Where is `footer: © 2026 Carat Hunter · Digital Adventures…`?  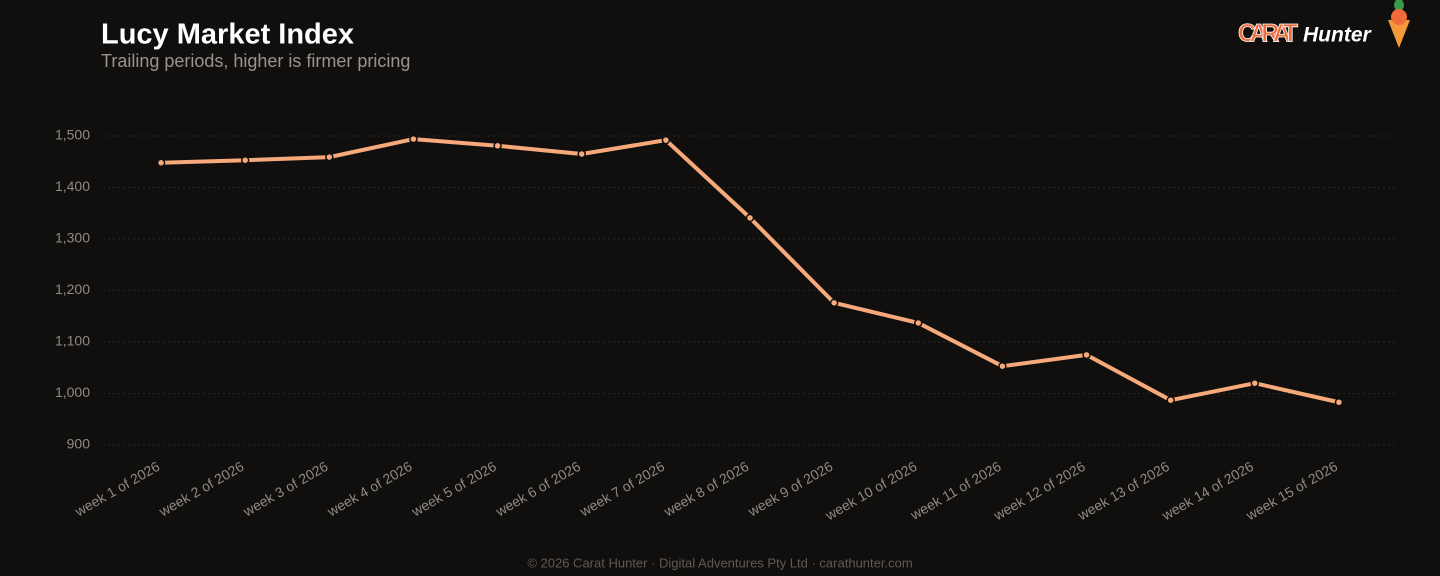
footer: © 2026 Carat Hunter · Digital Adventures… is located at coordinates (719, 562).